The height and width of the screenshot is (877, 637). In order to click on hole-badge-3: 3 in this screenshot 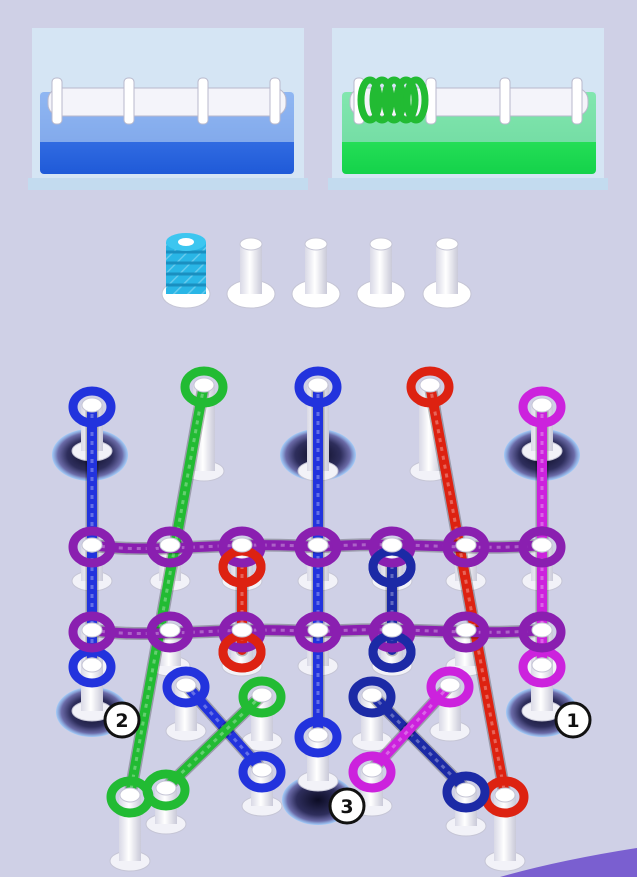, I will do `click(347, 806)`.